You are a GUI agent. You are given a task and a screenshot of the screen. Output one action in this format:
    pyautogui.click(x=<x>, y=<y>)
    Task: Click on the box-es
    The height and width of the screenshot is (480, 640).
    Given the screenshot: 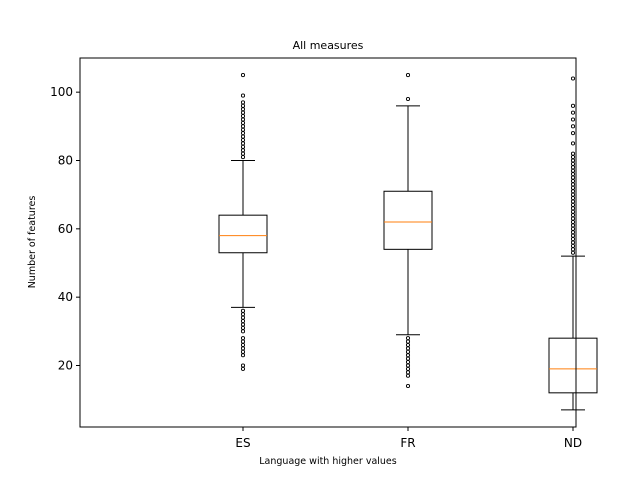 What is the action you would take?
    pyautogui.click(x=243, y=222)
    